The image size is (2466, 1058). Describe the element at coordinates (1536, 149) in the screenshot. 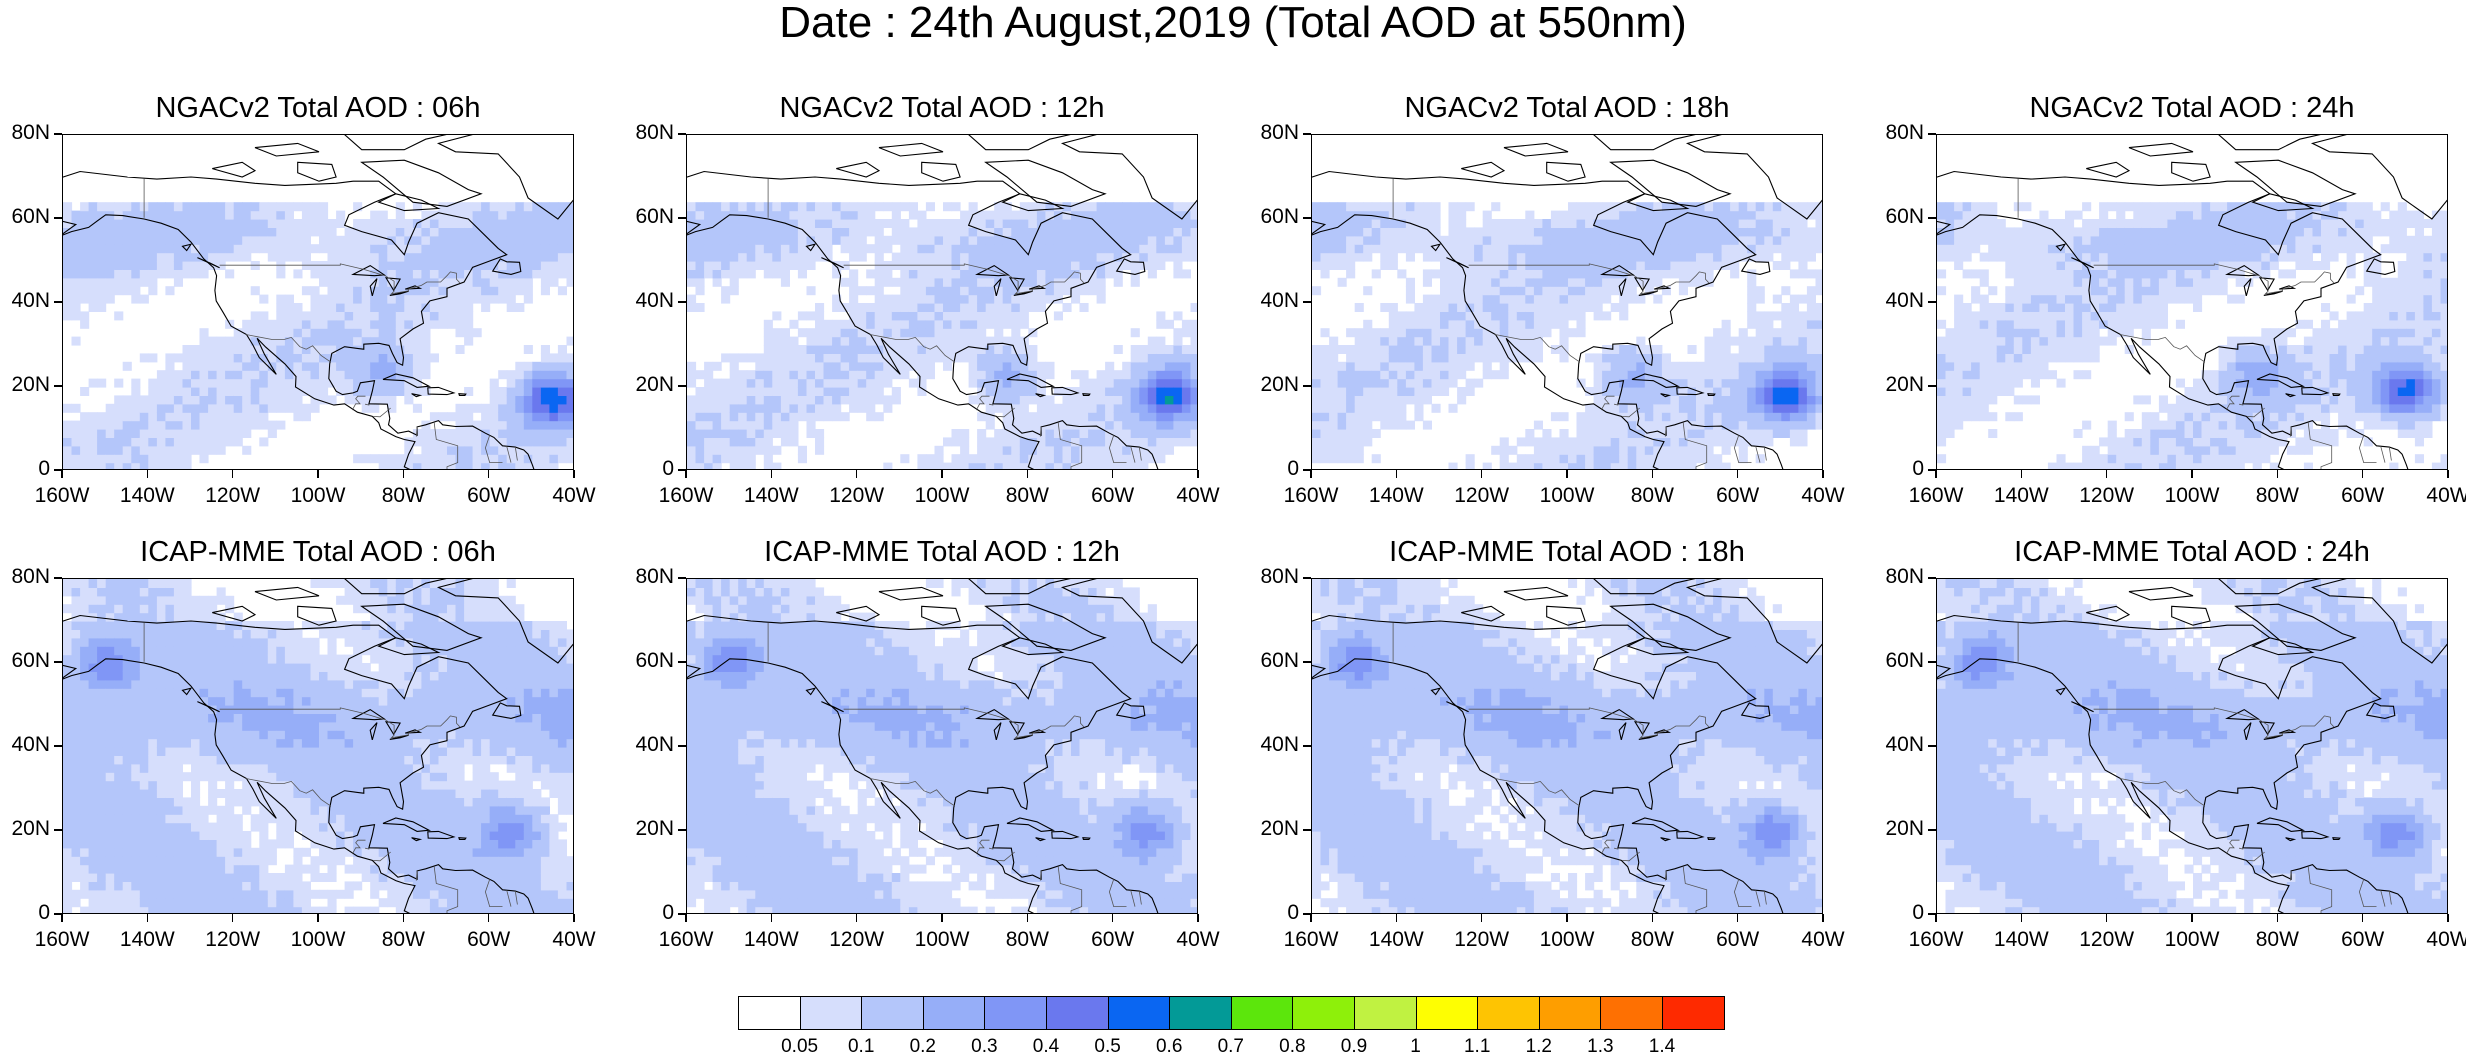

I see `coastline-polygon` at that location.